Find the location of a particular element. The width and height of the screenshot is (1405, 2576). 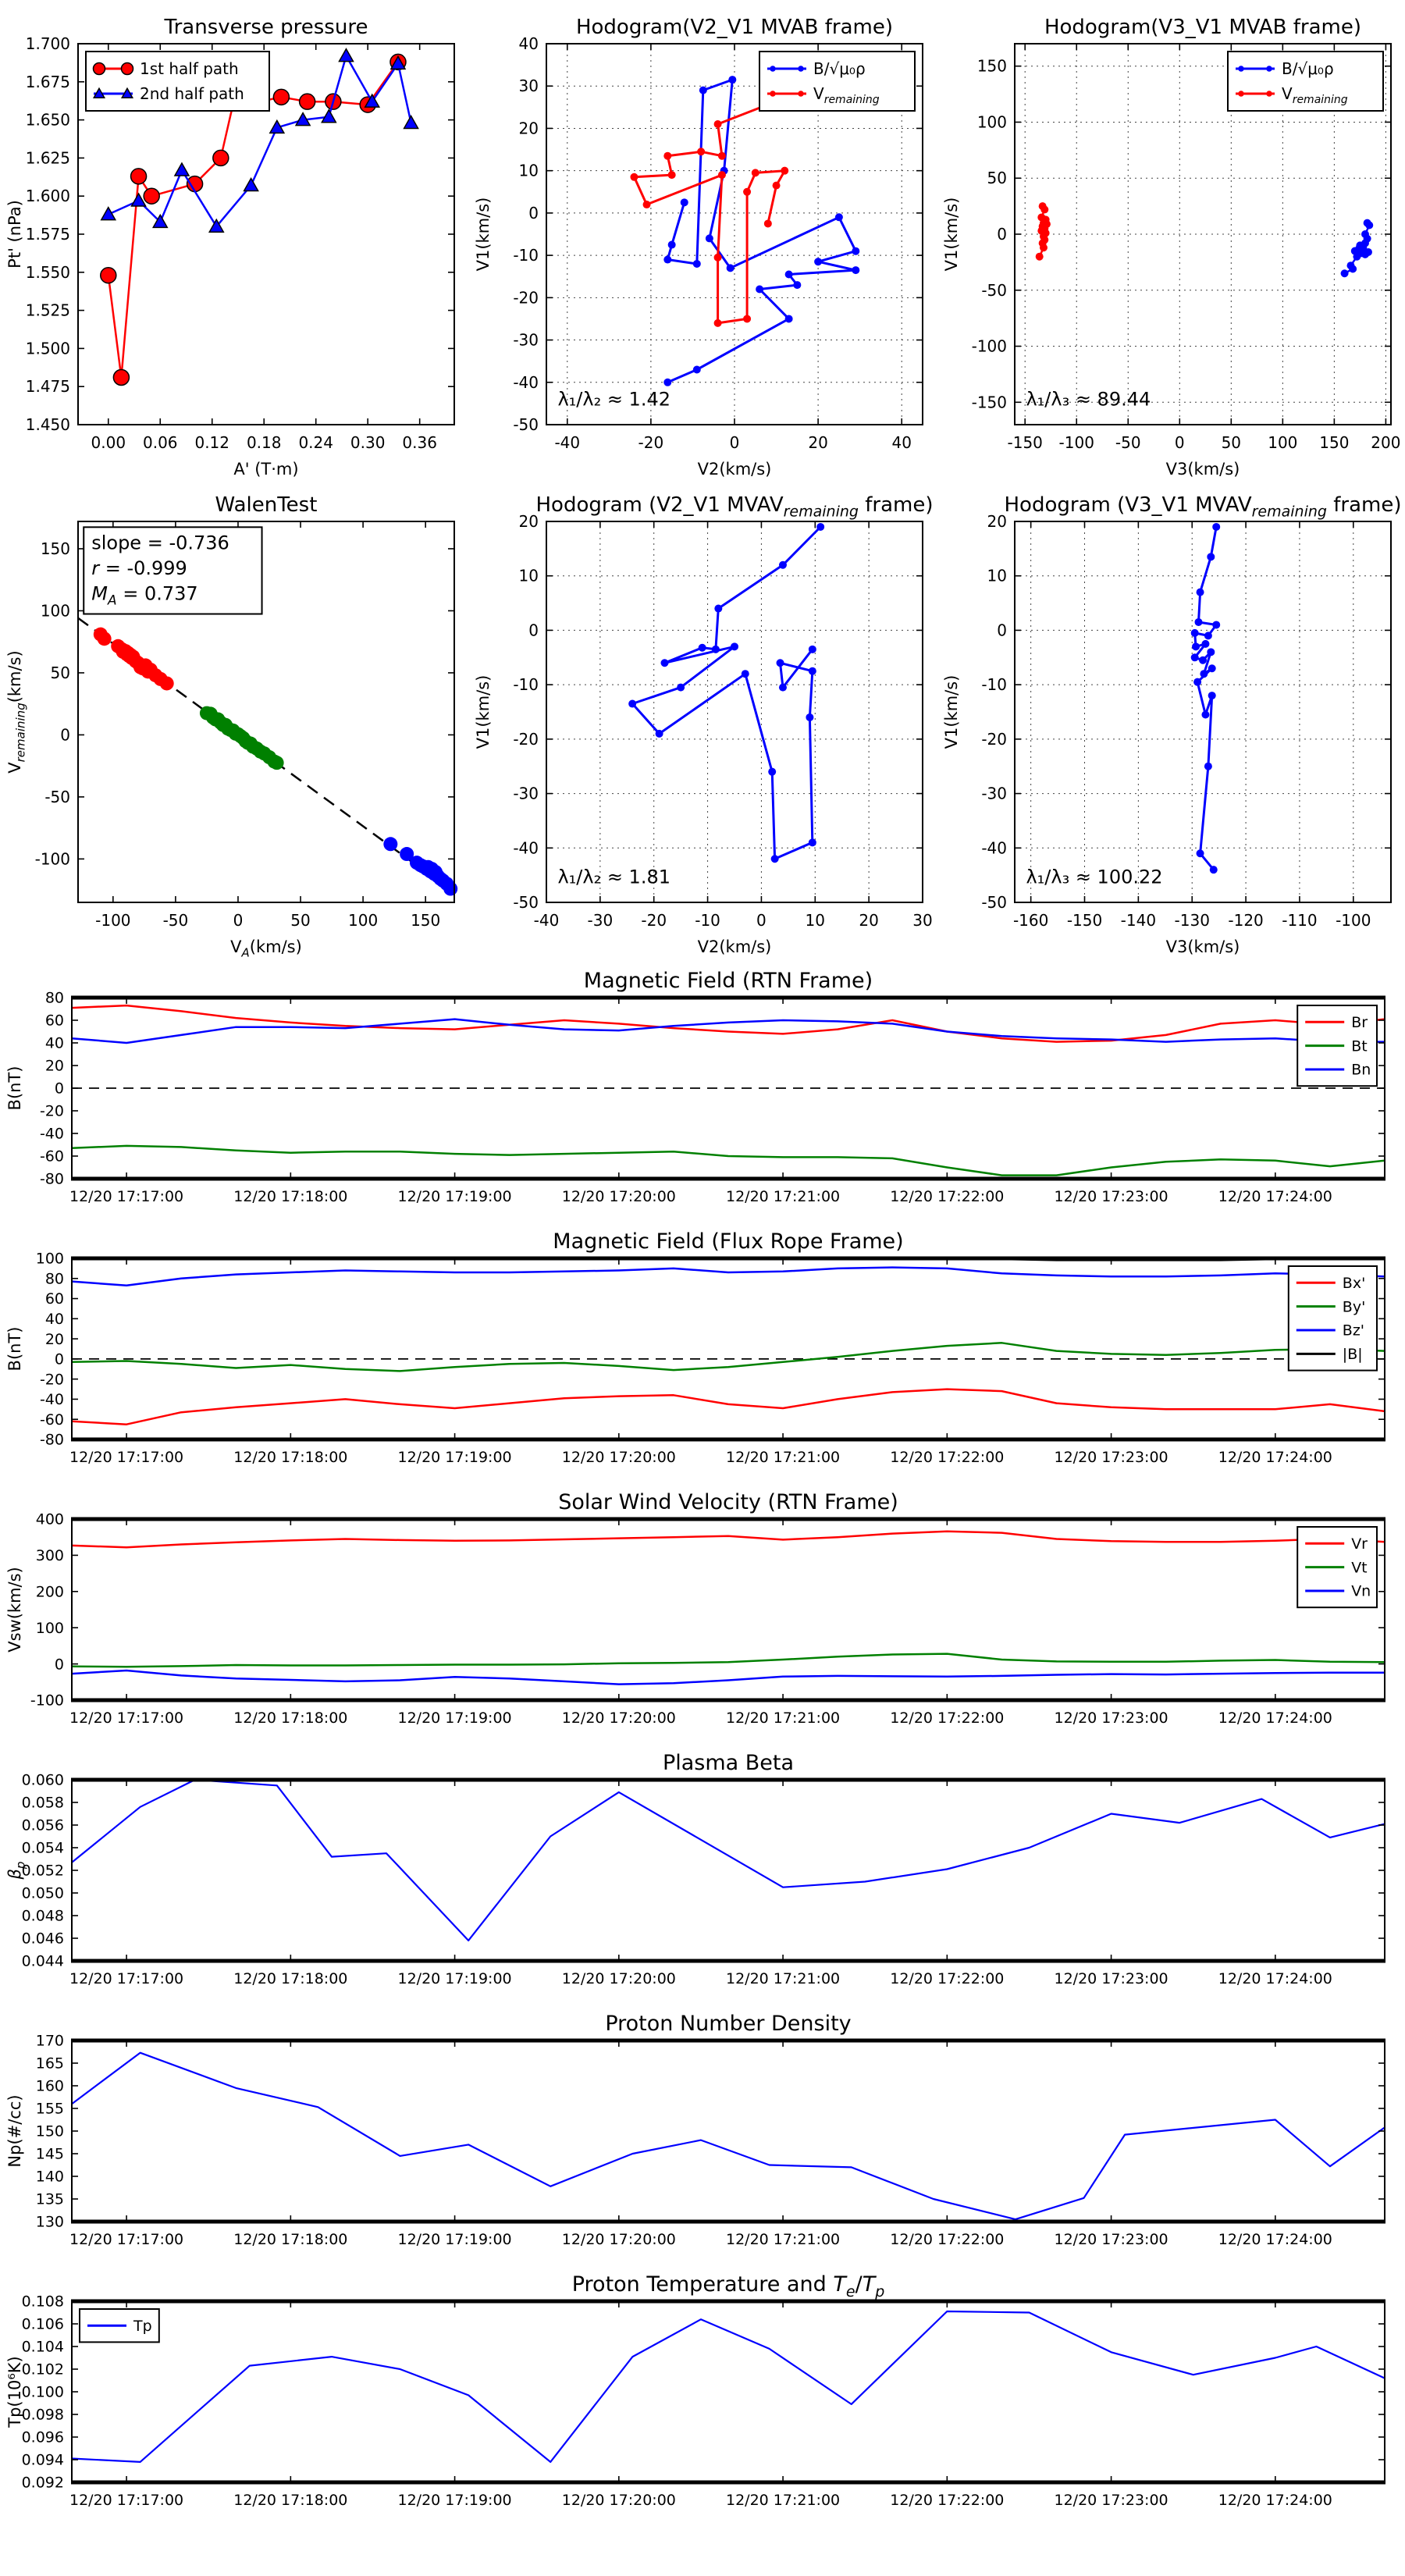

plot-title: Solar Wind Velocity (RTN Frame) is located at coordinates (728, 1502).